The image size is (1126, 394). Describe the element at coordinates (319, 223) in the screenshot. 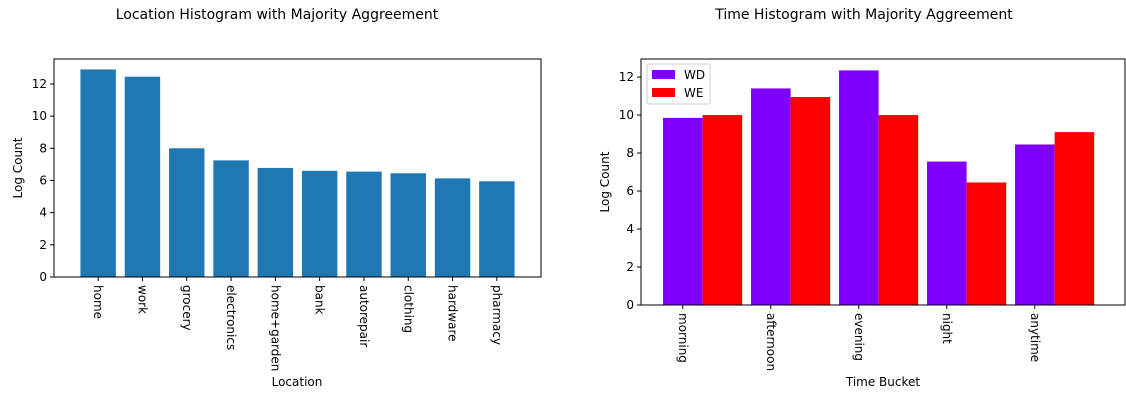

I see `bar-bank` at that location.